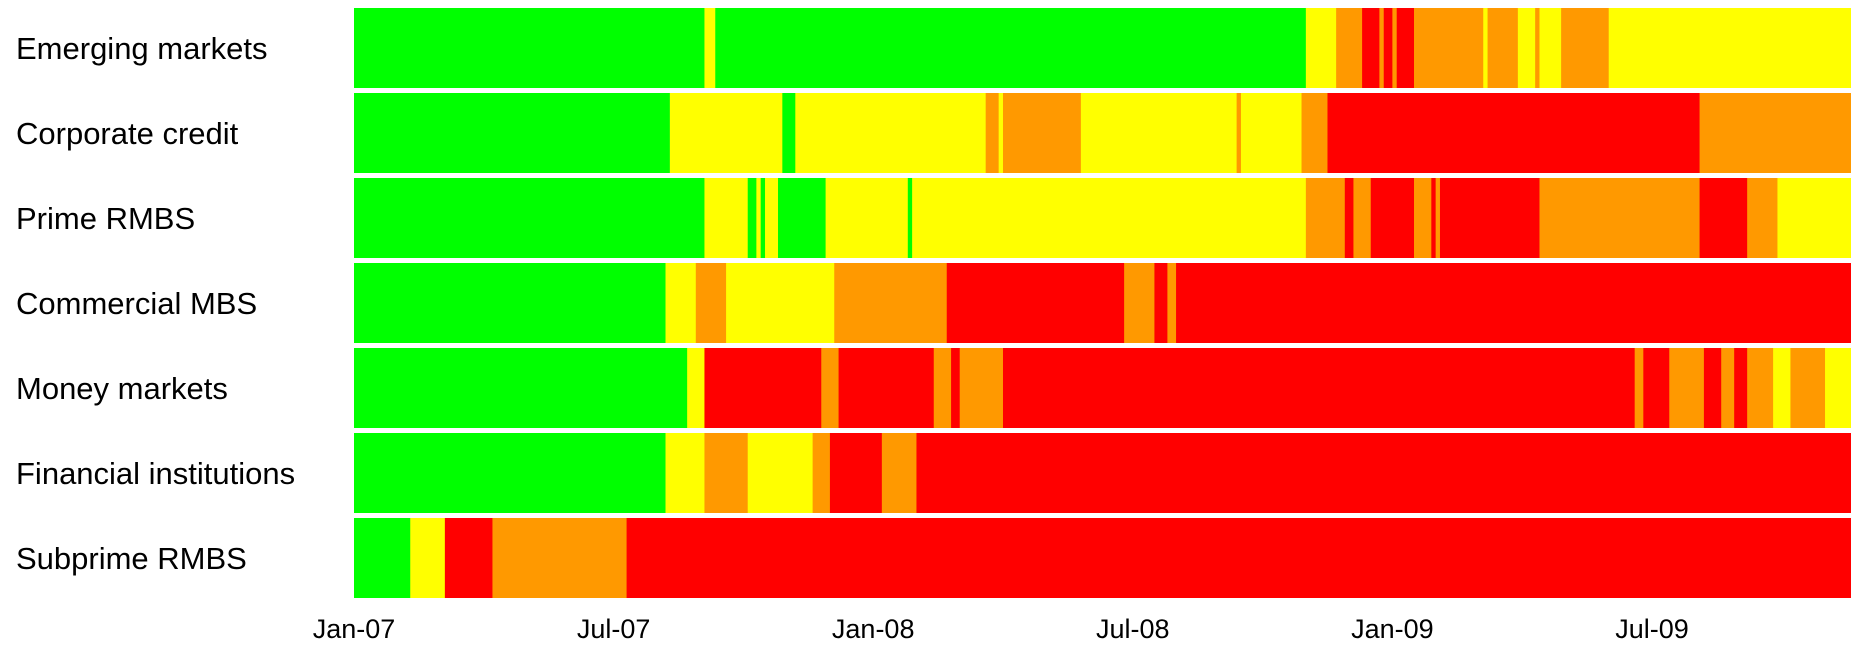 This screenshot has width=1851, height=652. Describe the element at coordinates (1392, 629) in the screenshot. I see `x-tick-label: Jan-09` at that location.